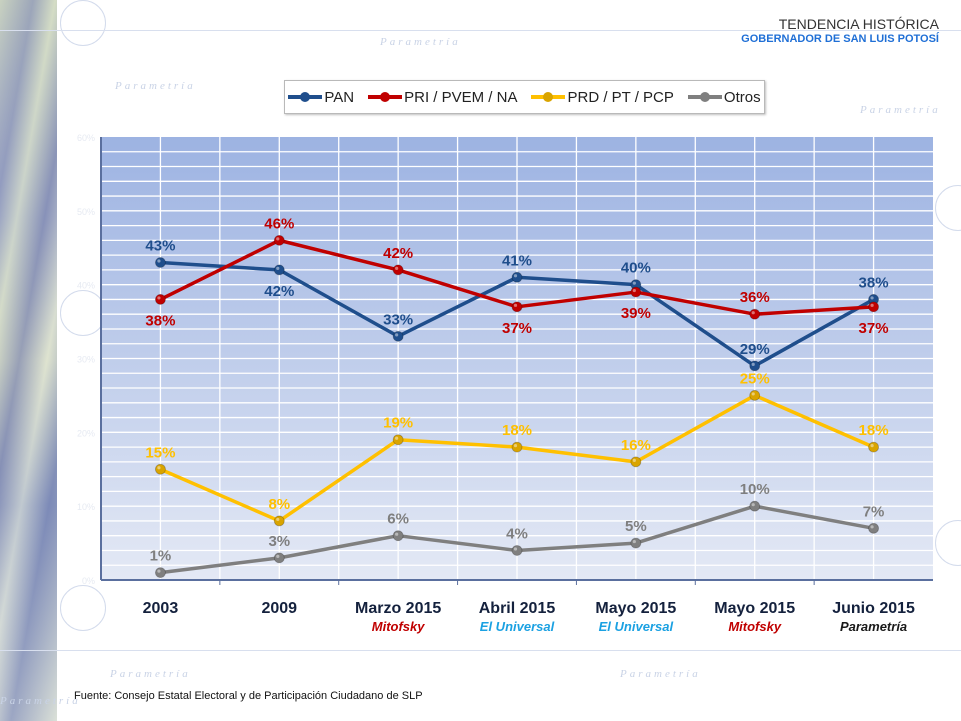 The height and width of the screenshot is (721, 961). What do you see at coordinates (874, 511) in the screenshot?
I see `data-label: 7%` at bounding box center [874, 511].